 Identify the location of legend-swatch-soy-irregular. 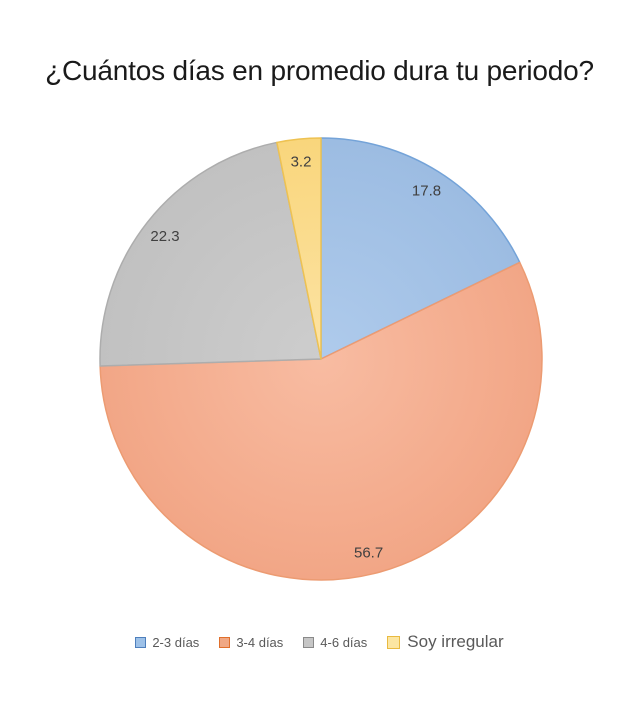
(394, 642).